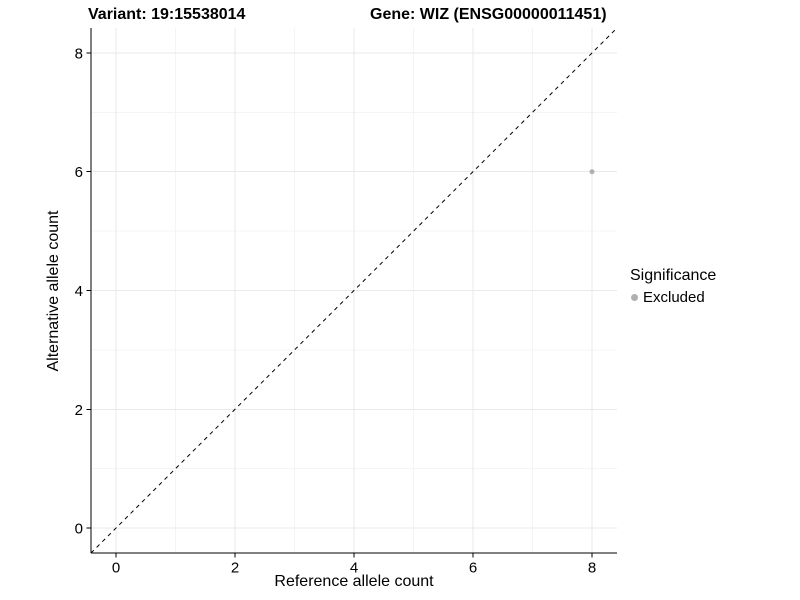 The image size is (800, 600). What do you see at coordinates (673, 286) in the screenshot?
I see `legend: Significance Excluded` at bounding box center [673, 286].